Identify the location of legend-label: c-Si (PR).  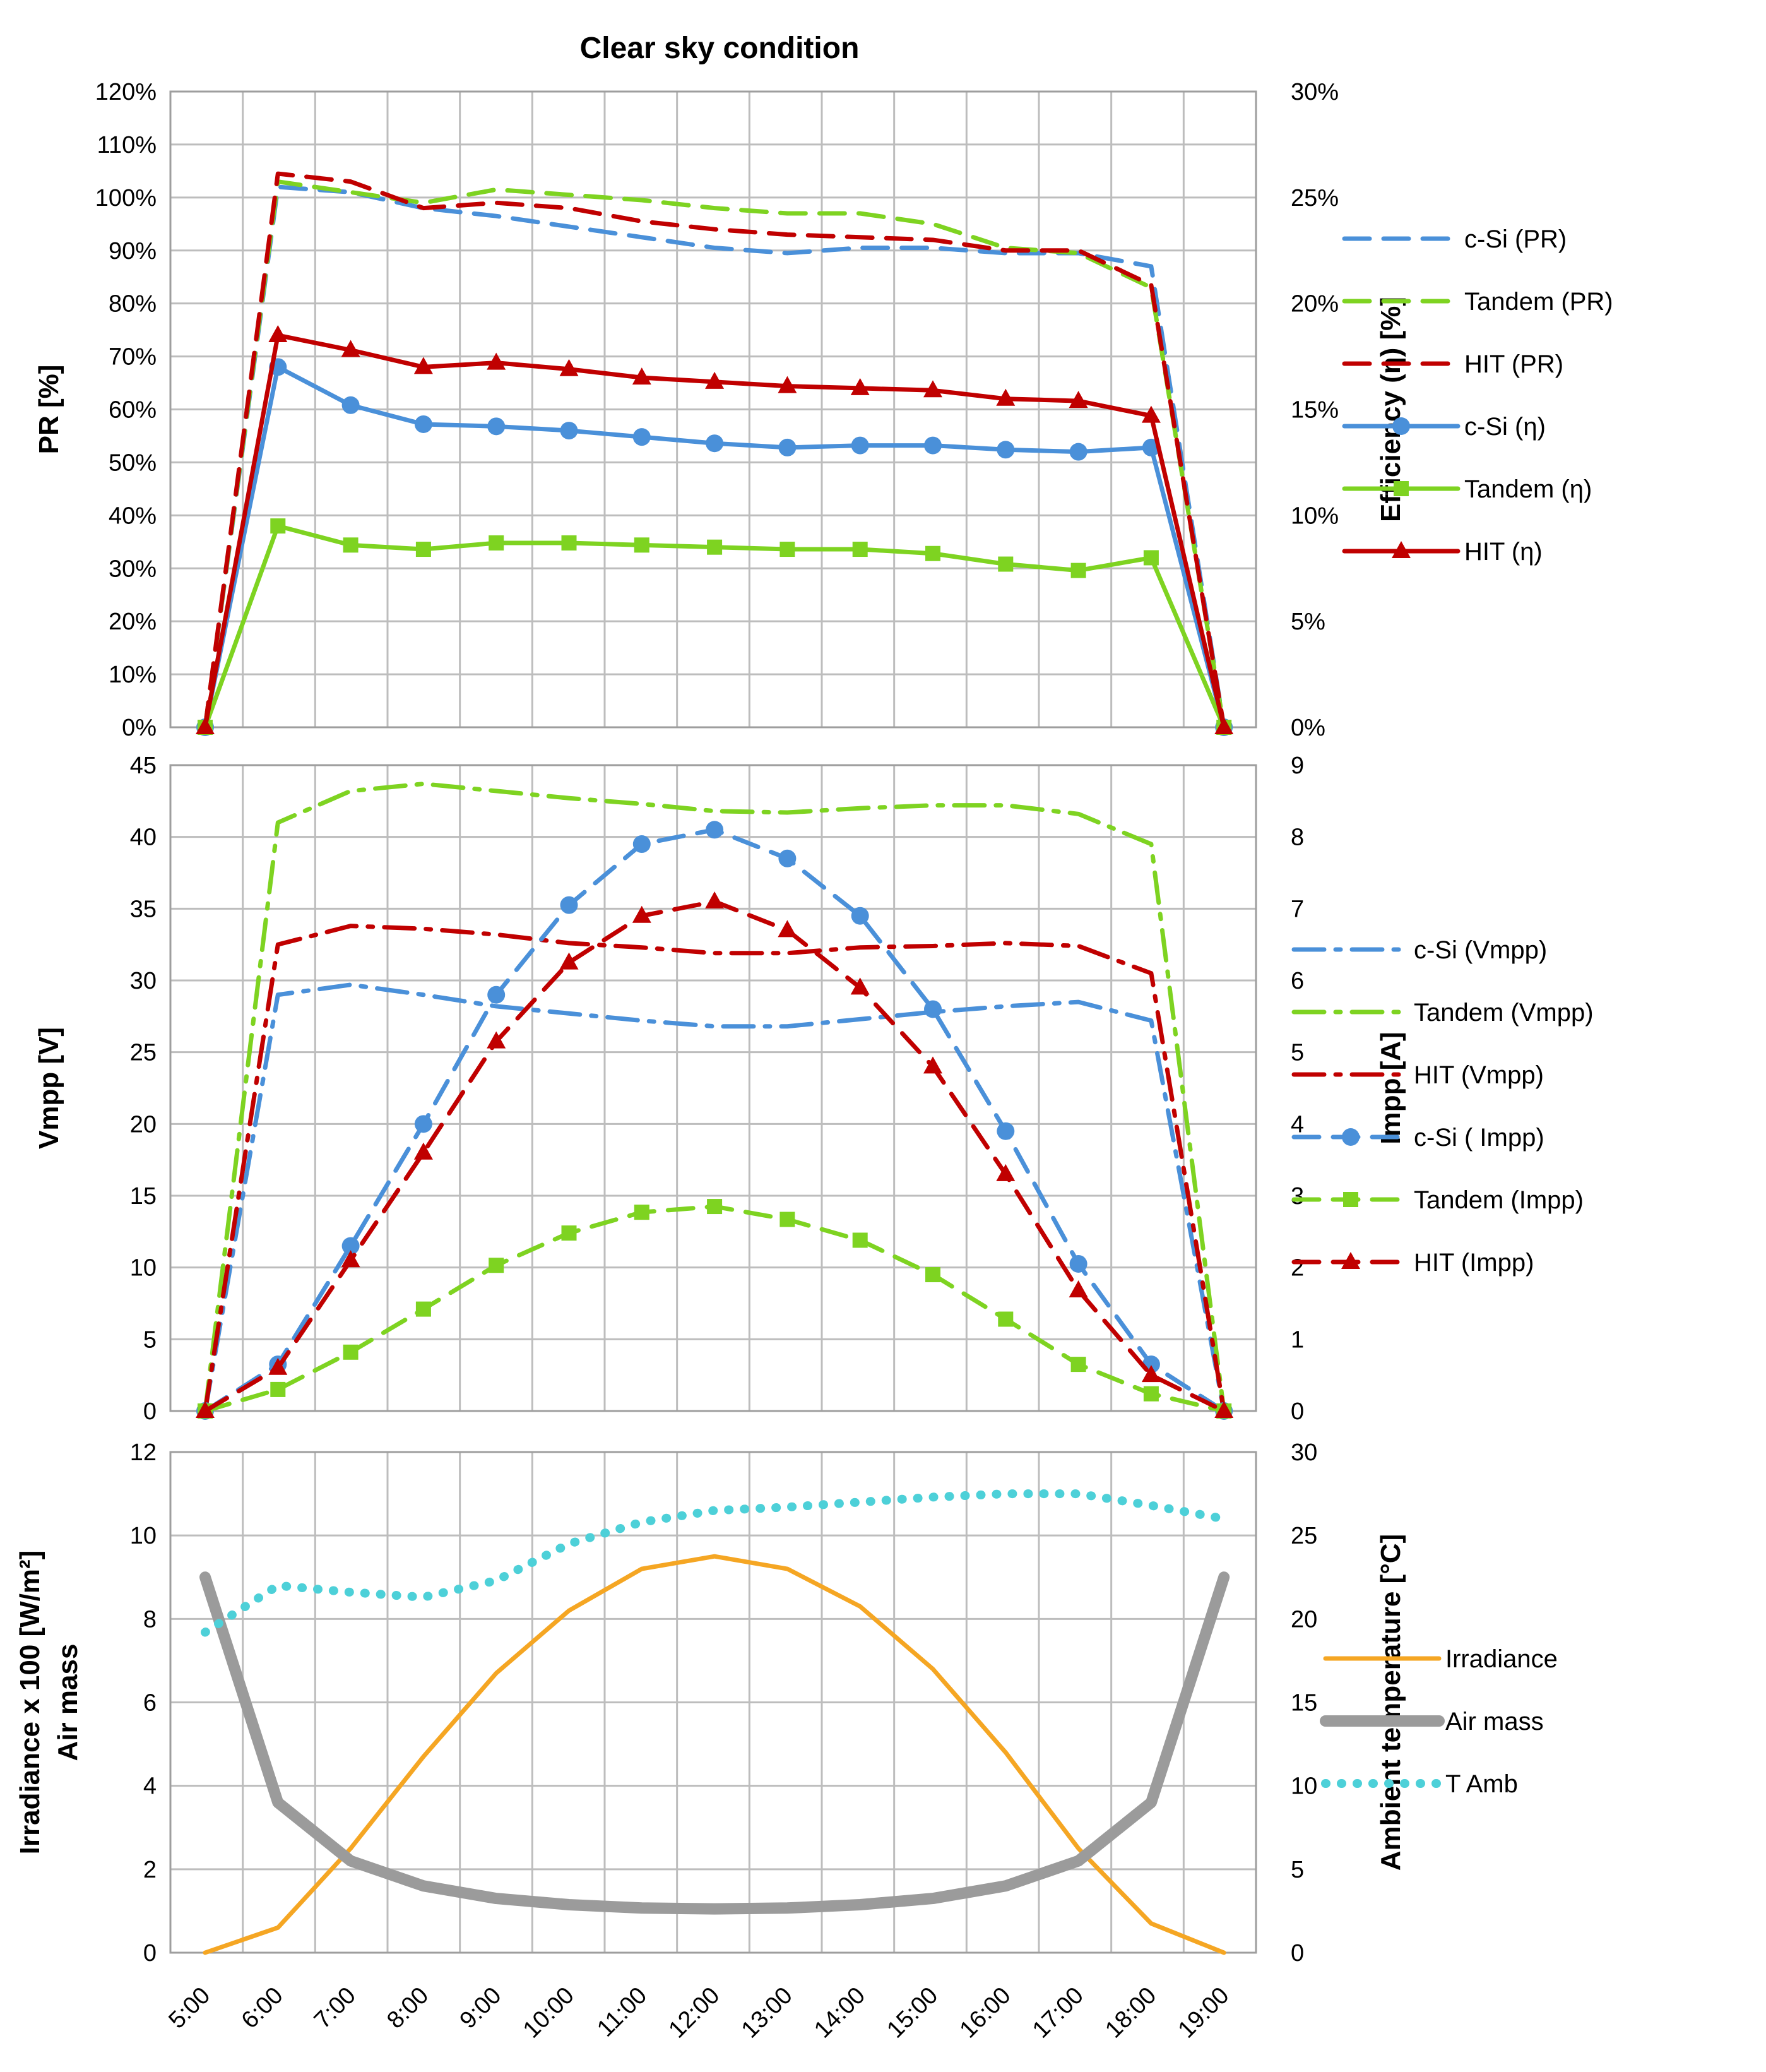
(1516, 239).